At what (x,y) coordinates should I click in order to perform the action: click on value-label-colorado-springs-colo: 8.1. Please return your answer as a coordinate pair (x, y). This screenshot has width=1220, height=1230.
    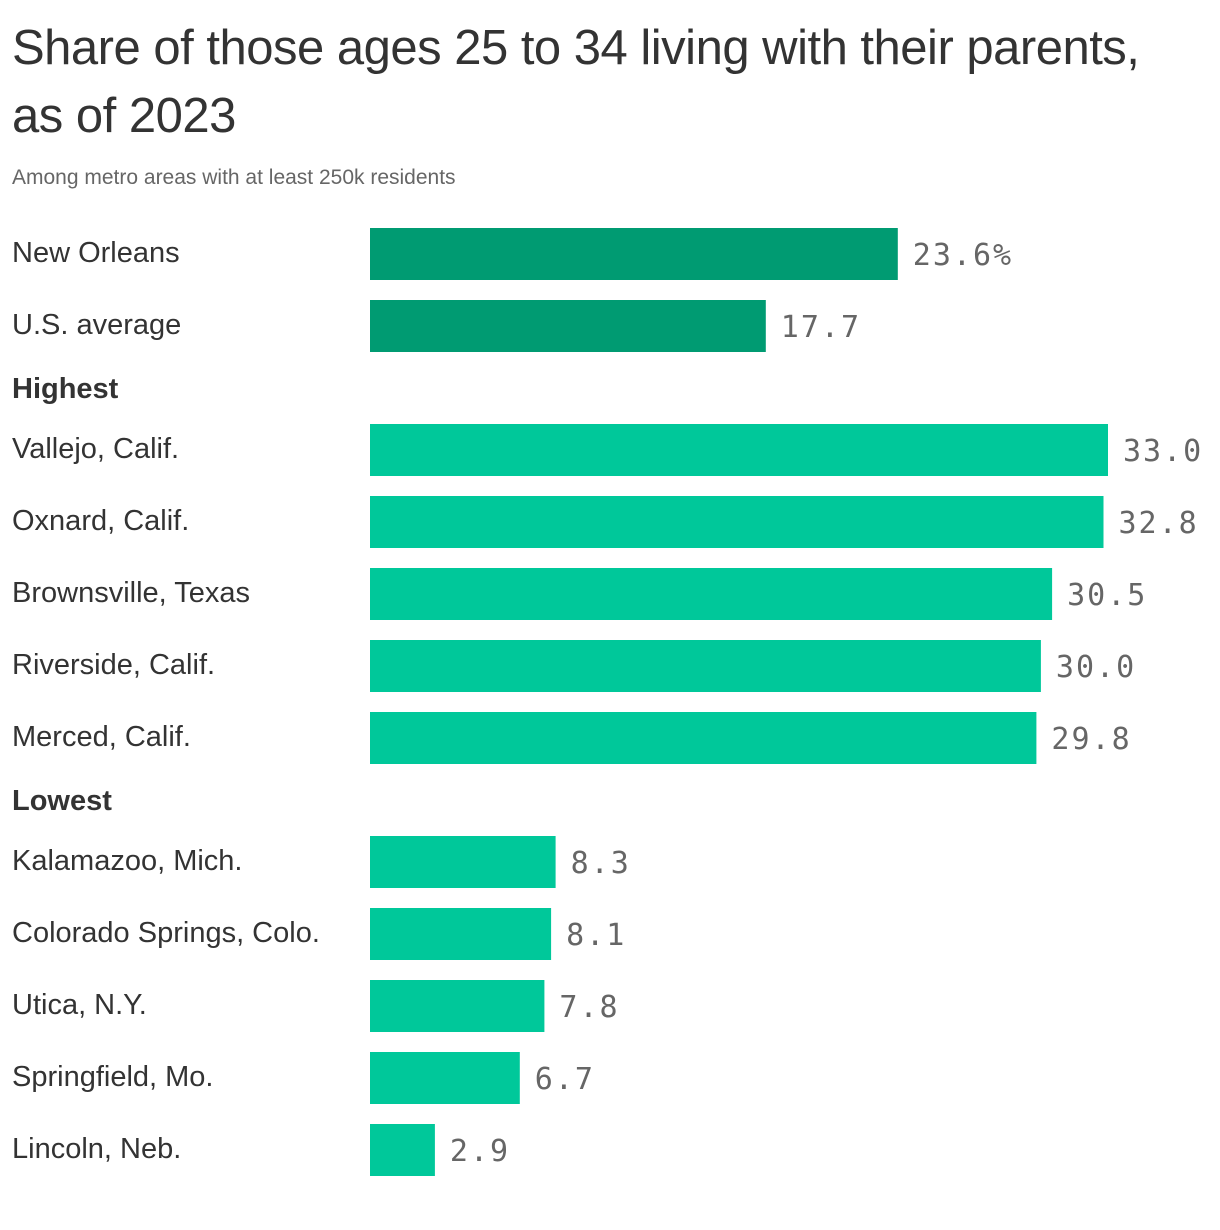
    Looking at the image, I should click on (596, 935).